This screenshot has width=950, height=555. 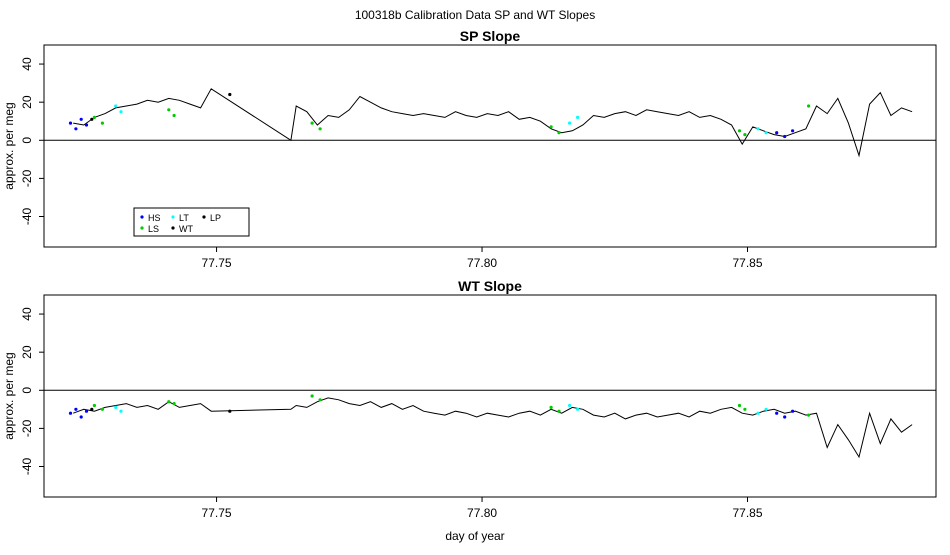 I want to click on legend-entry: WT, so click(x=186, y=229).